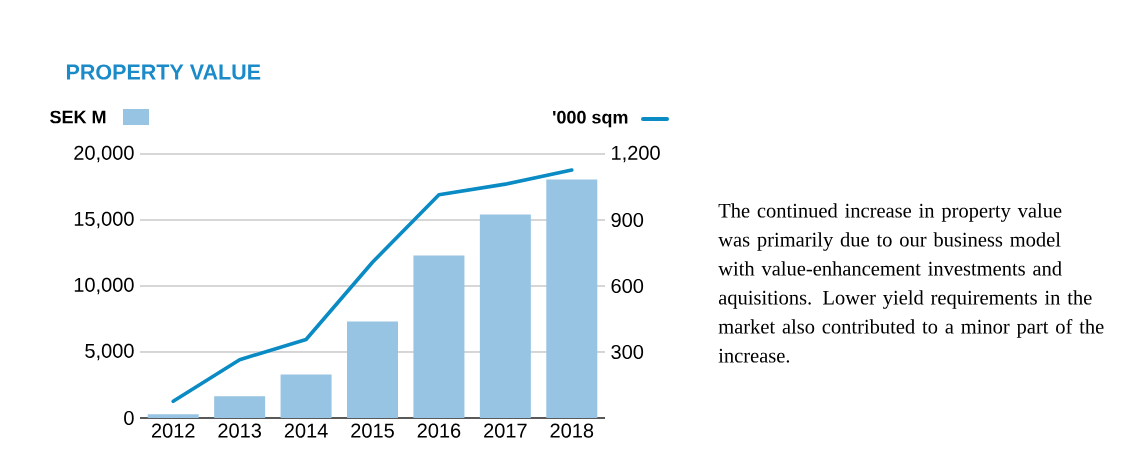 This screenshot has width=1127, height=475. I want to click on x-tick-label: 2012, so click(173, 430).